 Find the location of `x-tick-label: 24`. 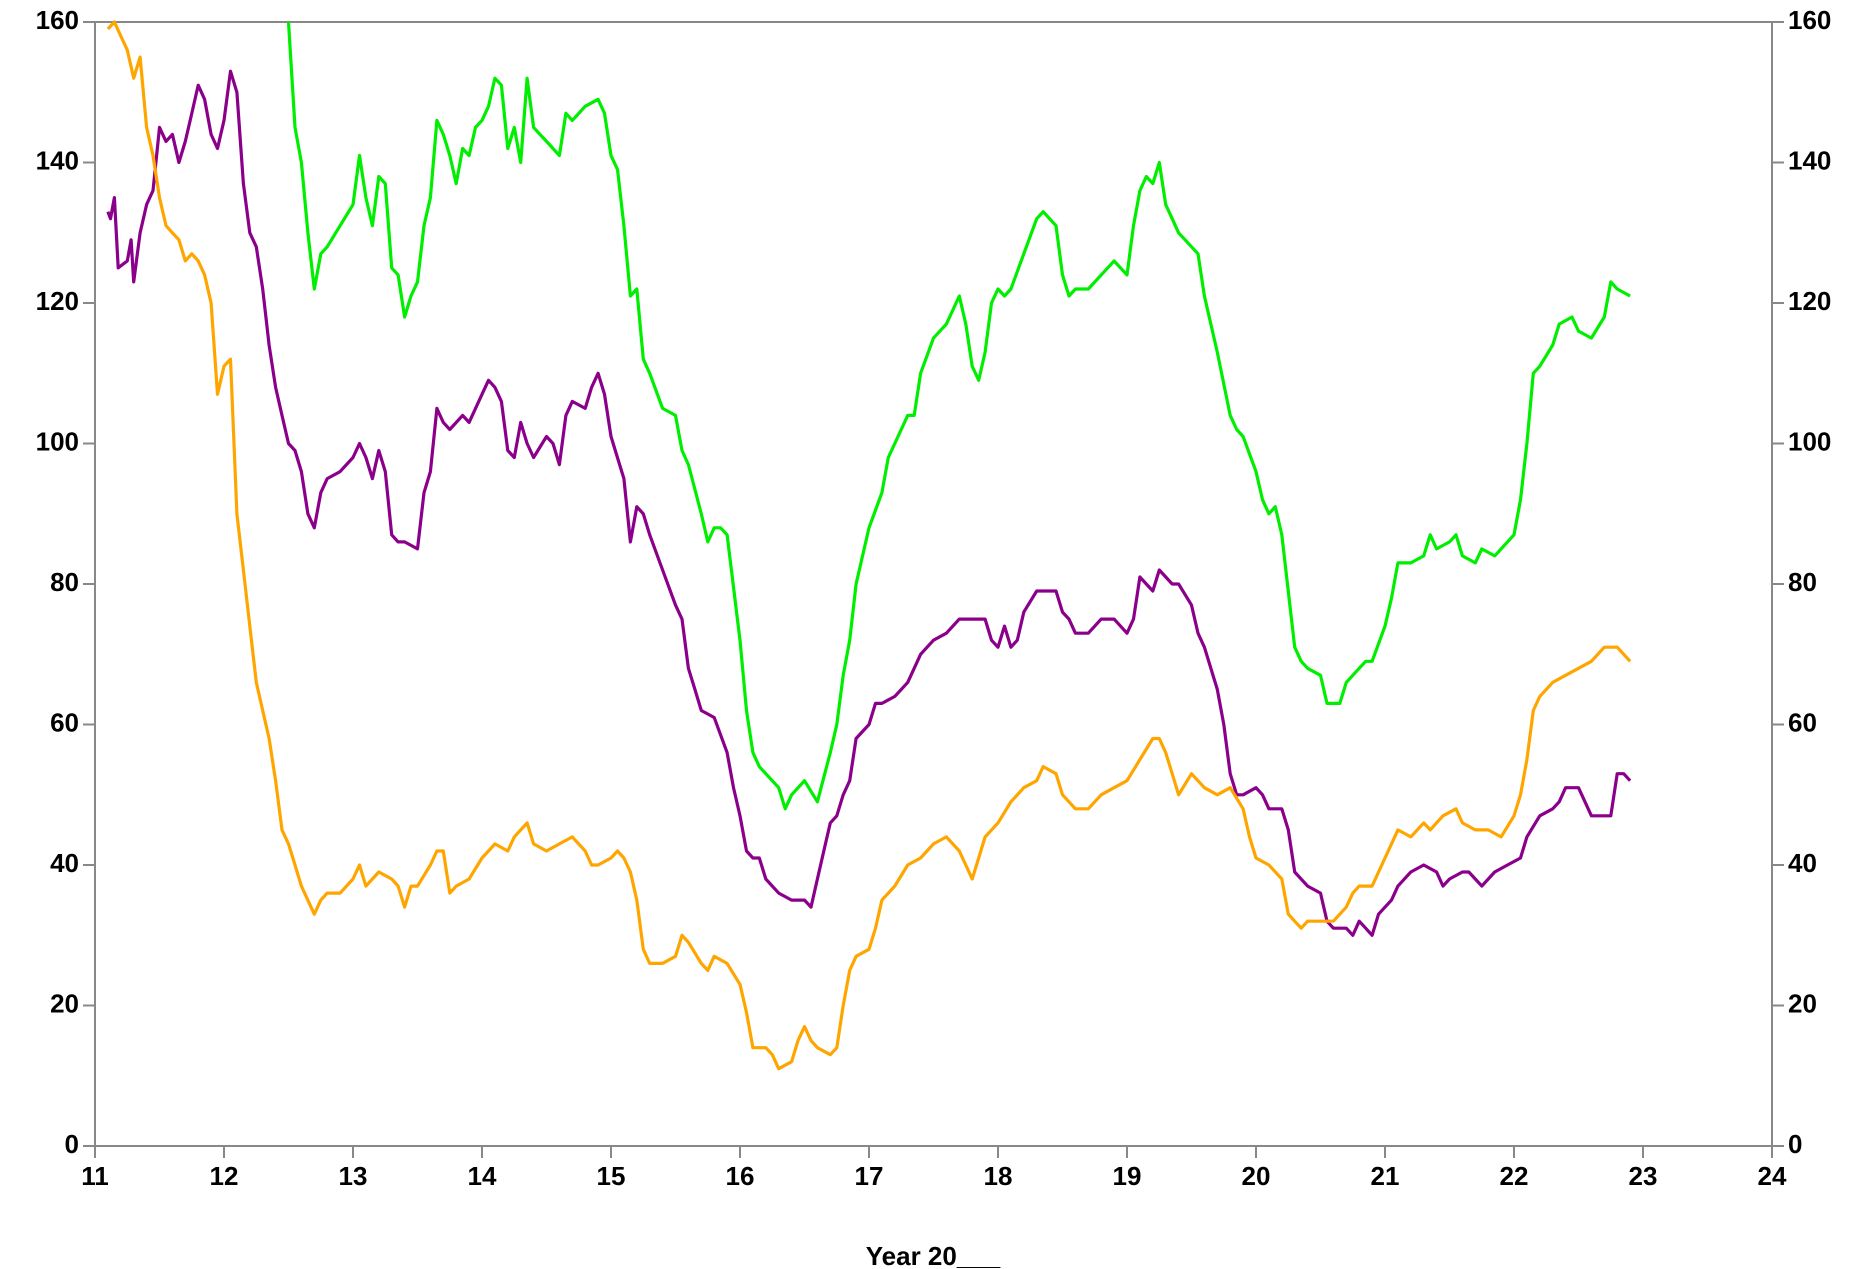

x-tick-label: 24 is located at coordinates (1772, 1176).